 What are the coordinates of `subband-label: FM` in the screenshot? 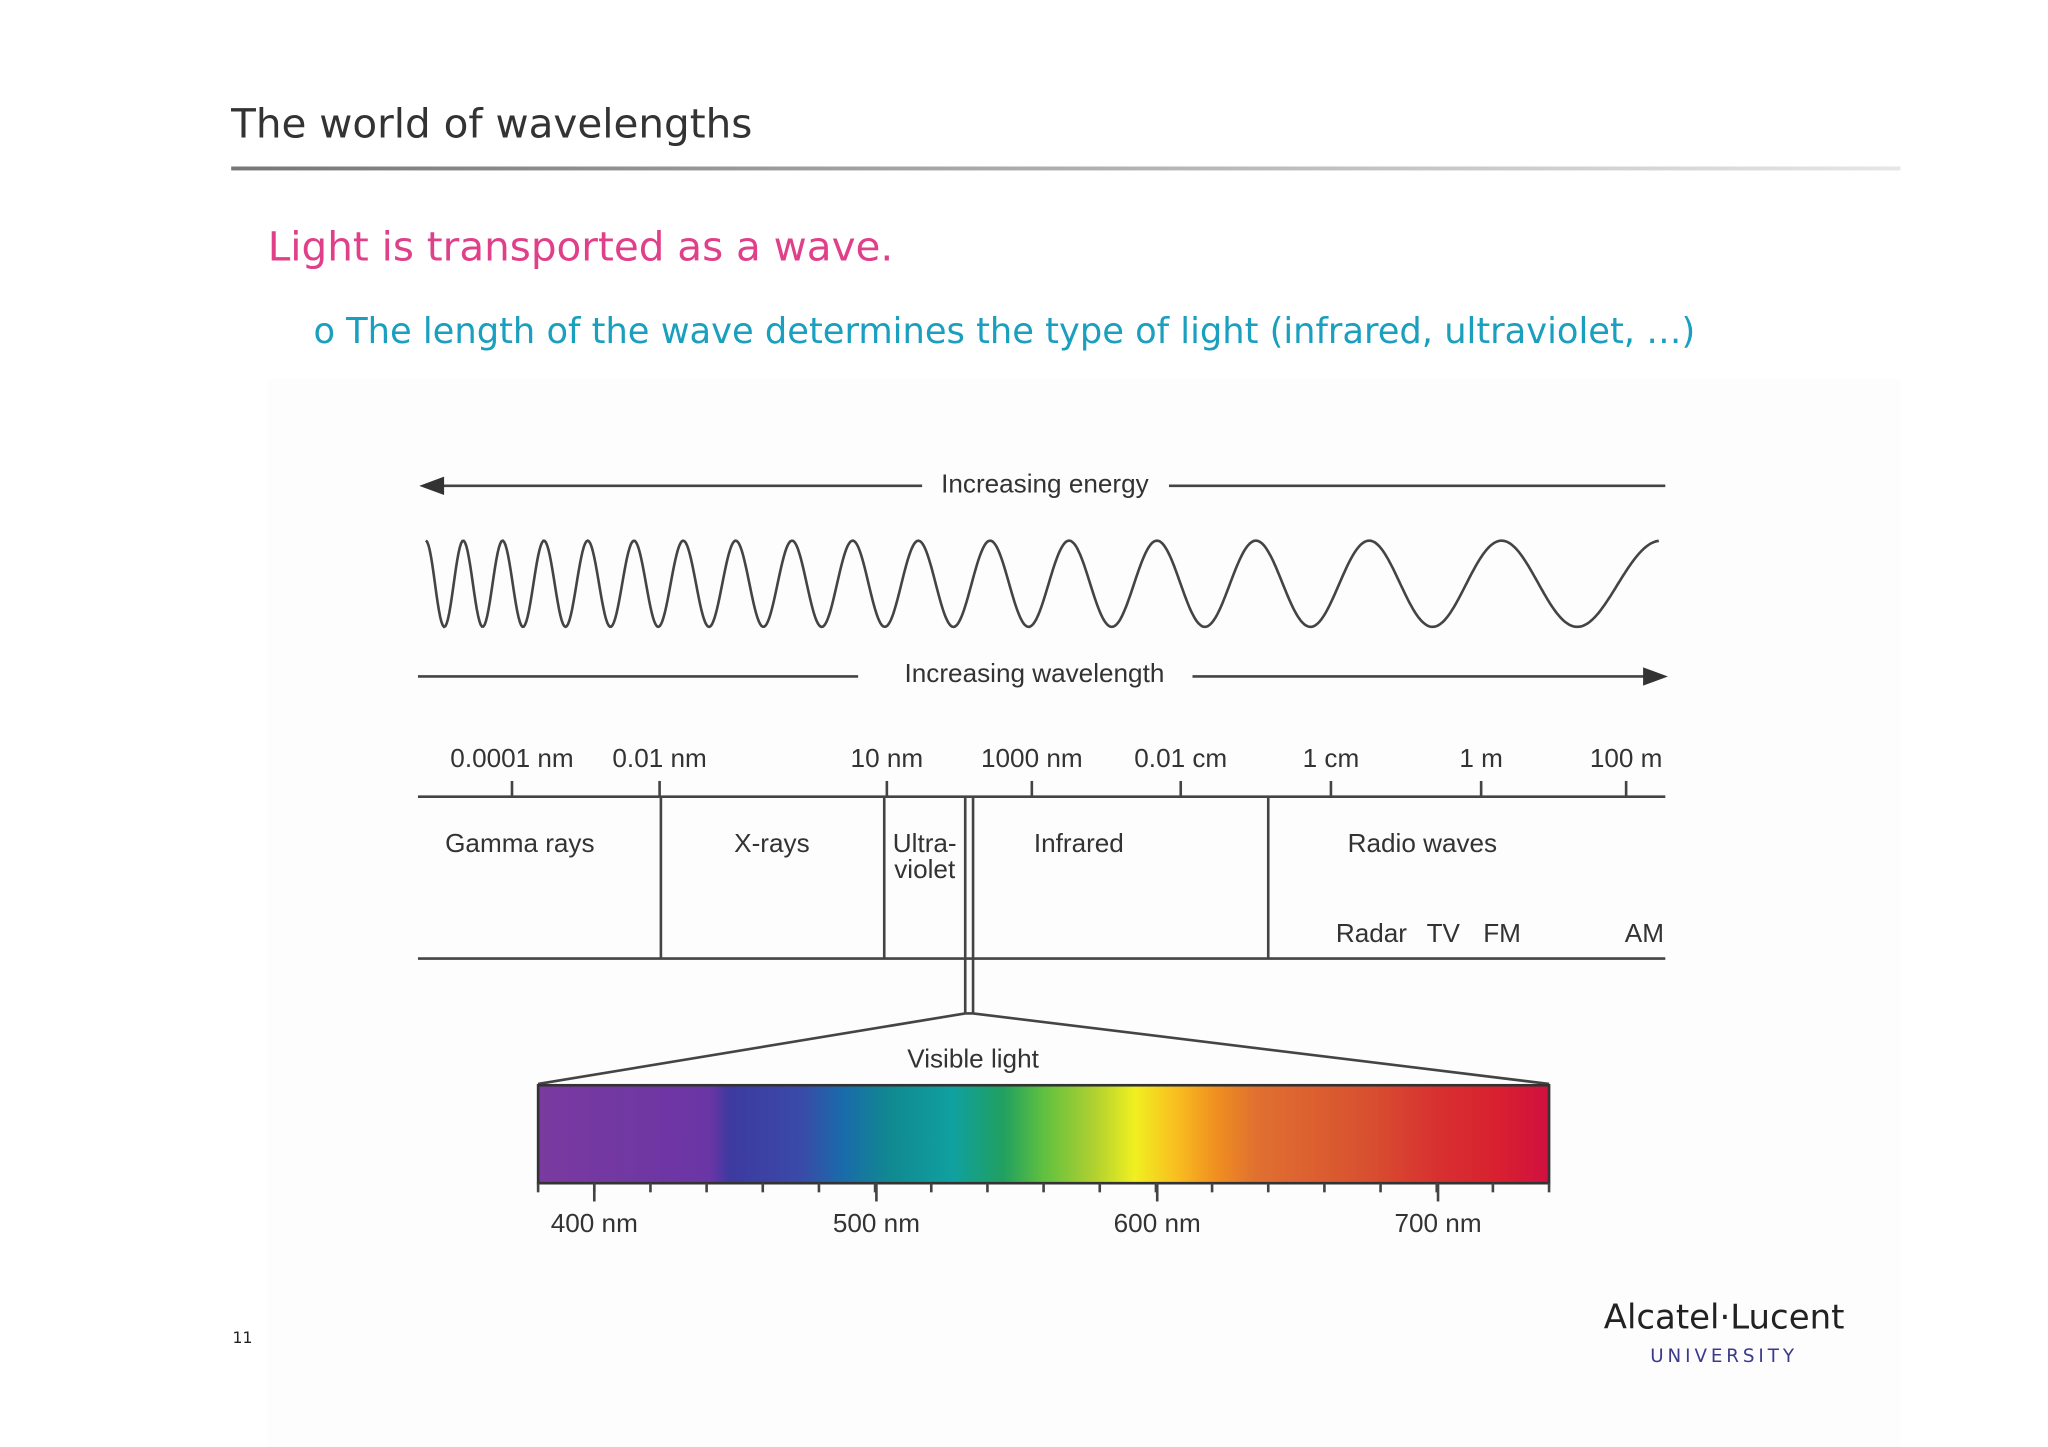 It's located at (1502, 933).